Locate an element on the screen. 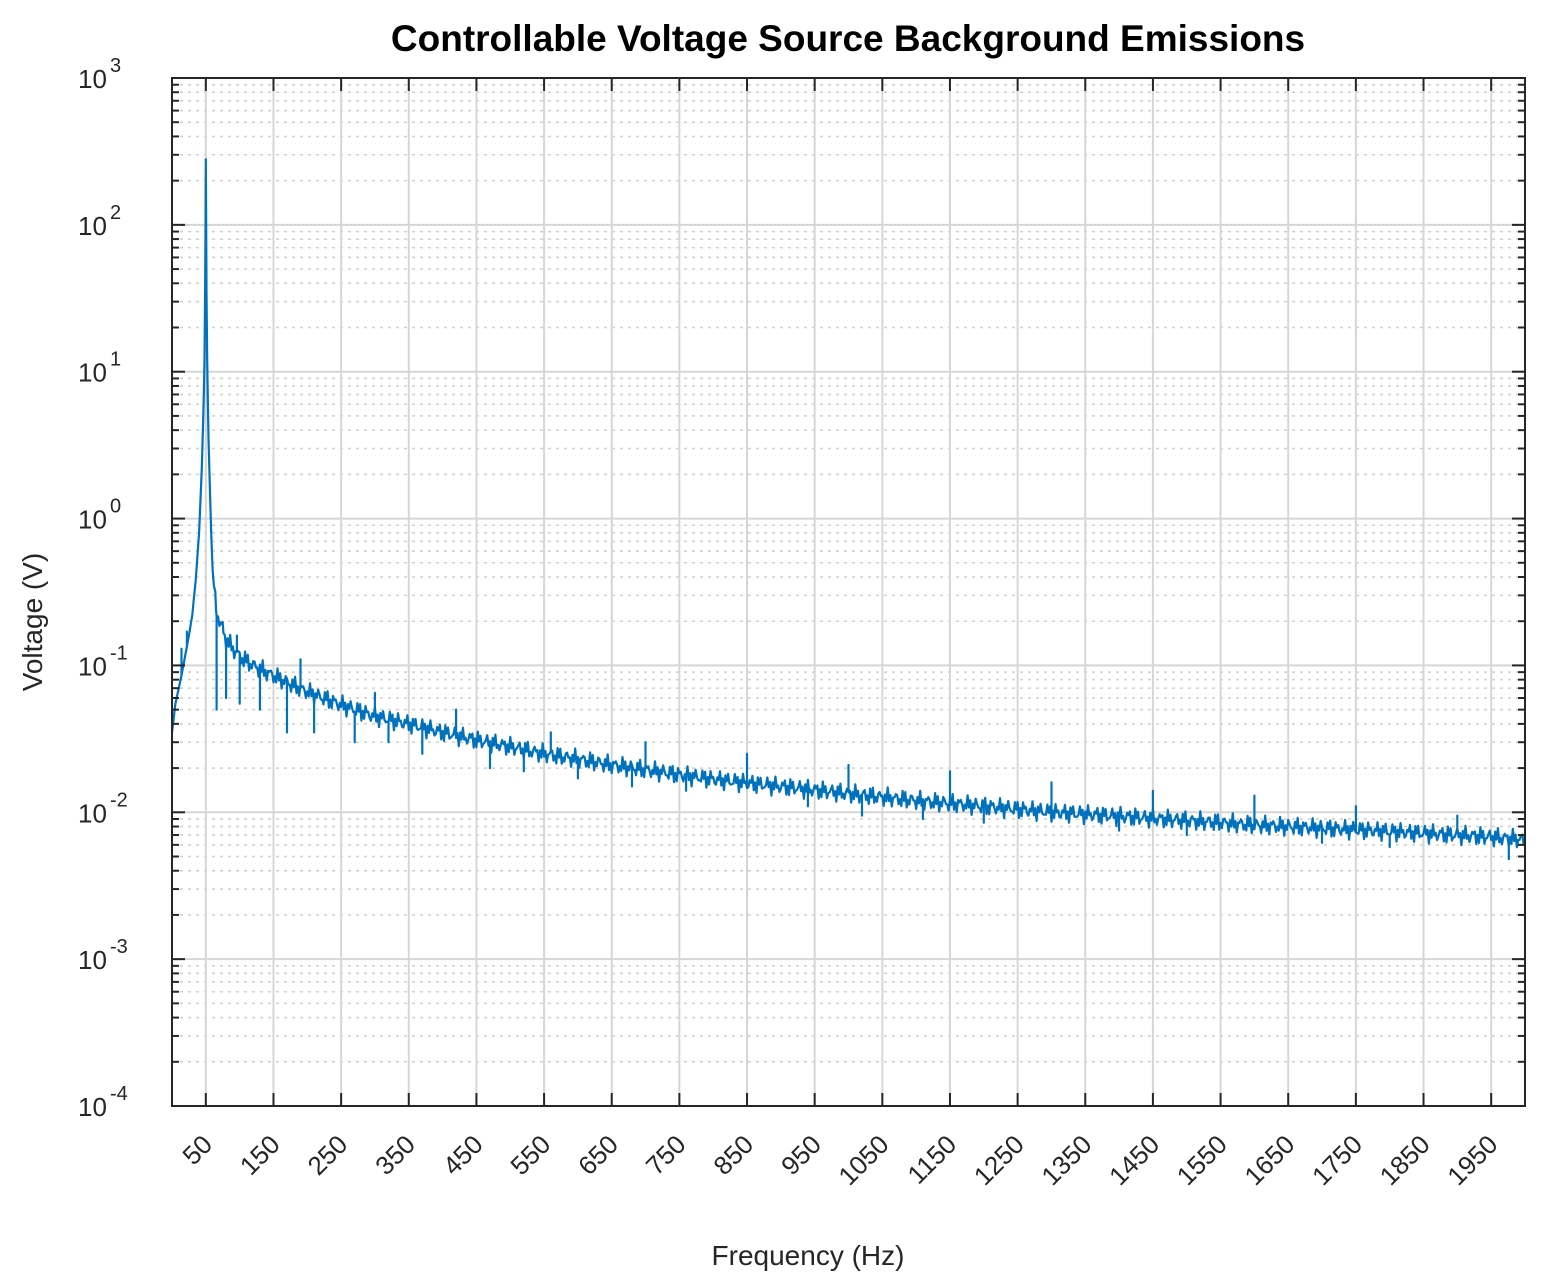 Image resolution: width=1553 pixels, height=1286 pixels. y-tick-label: 10 -2 is located at coordinates (103, 808).